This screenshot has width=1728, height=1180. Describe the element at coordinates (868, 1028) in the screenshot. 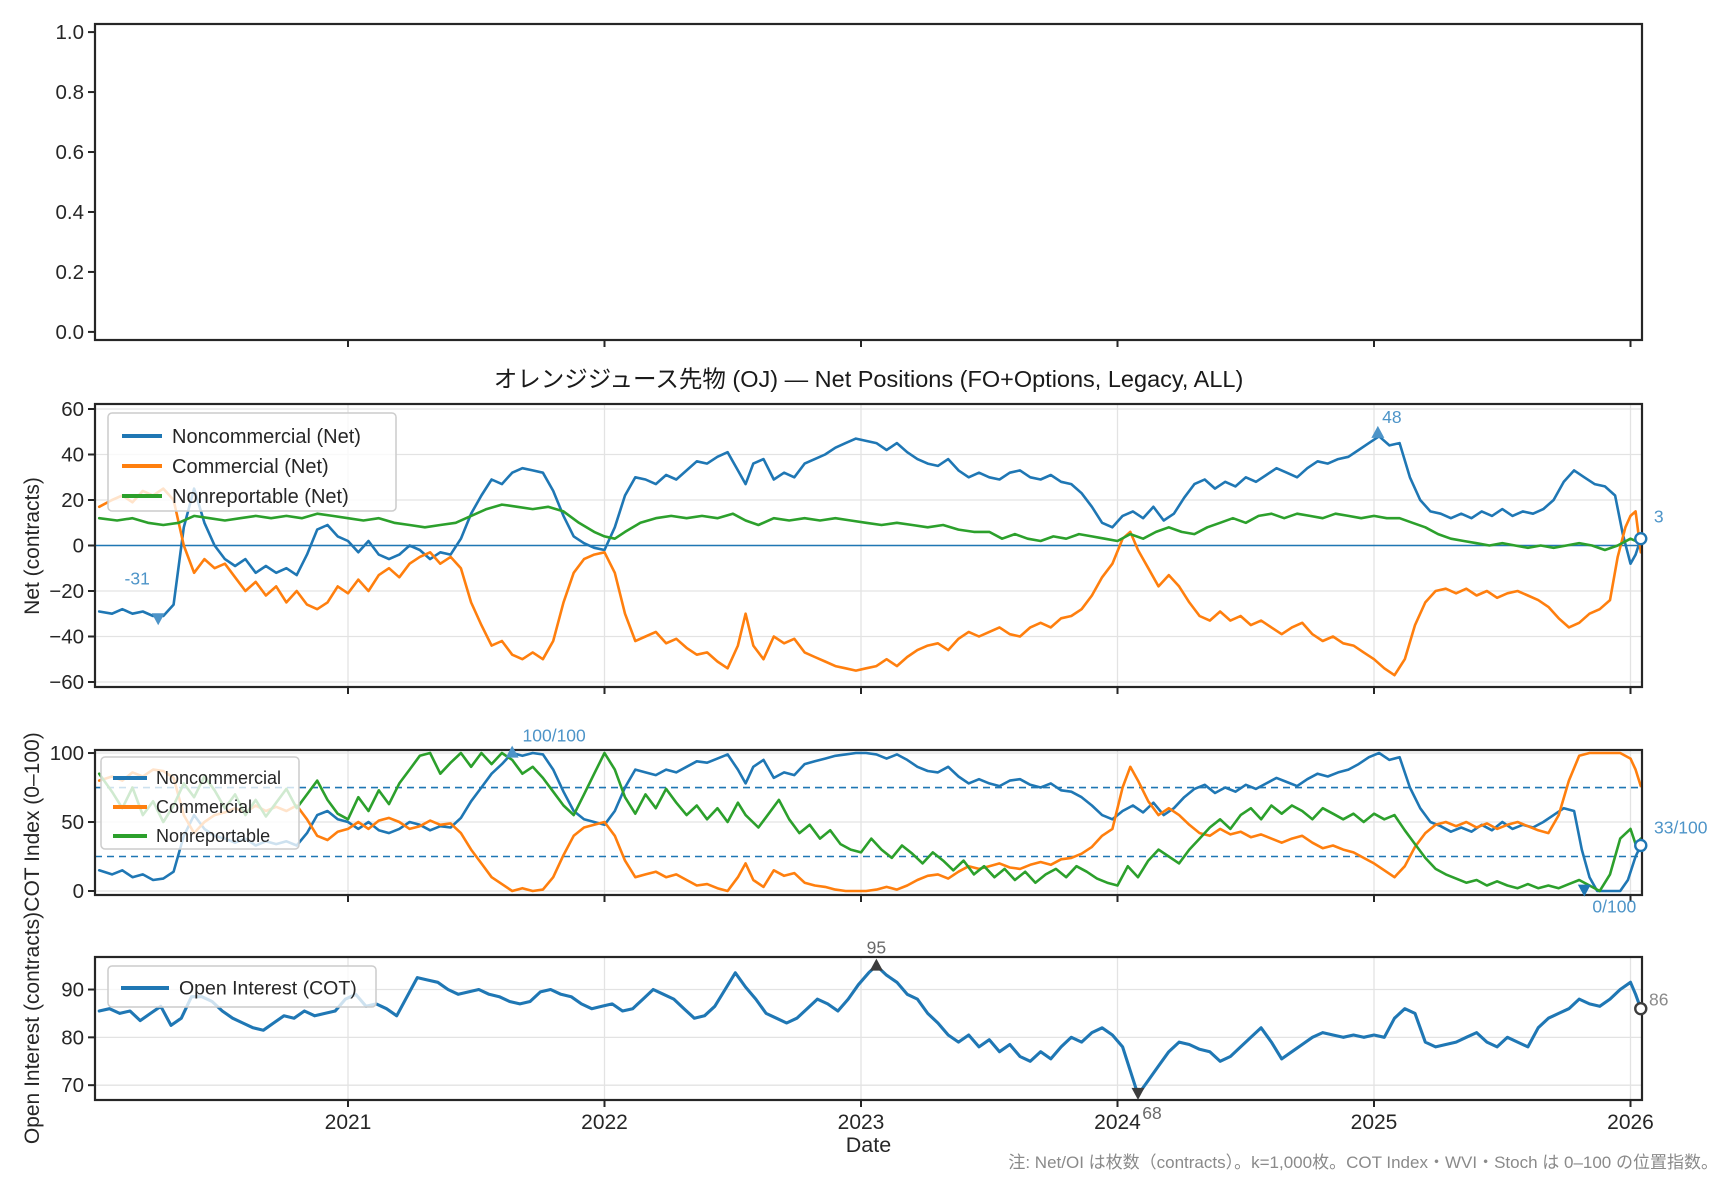

I see `axes-spines` at that location.